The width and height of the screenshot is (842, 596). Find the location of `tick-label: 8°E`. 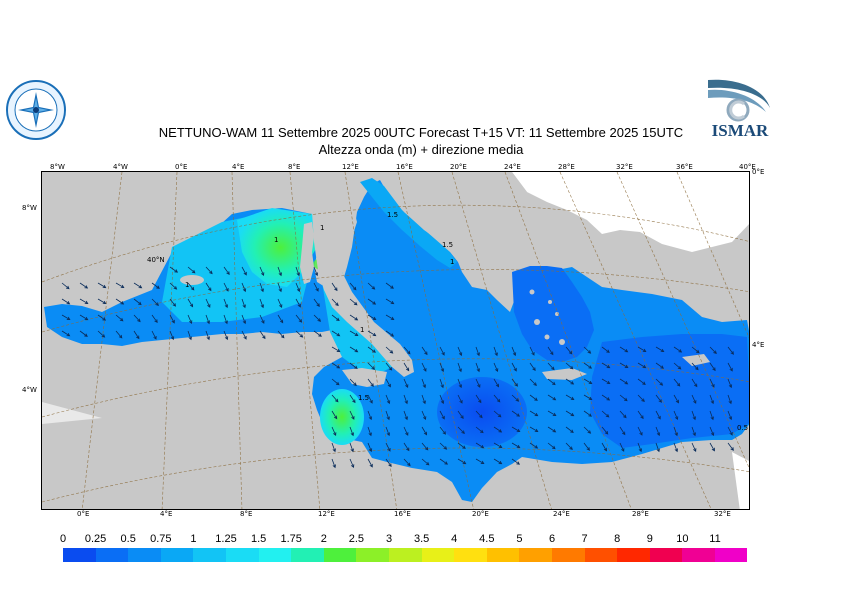

tick-label: 8°E is located at coordinates (294, 167).